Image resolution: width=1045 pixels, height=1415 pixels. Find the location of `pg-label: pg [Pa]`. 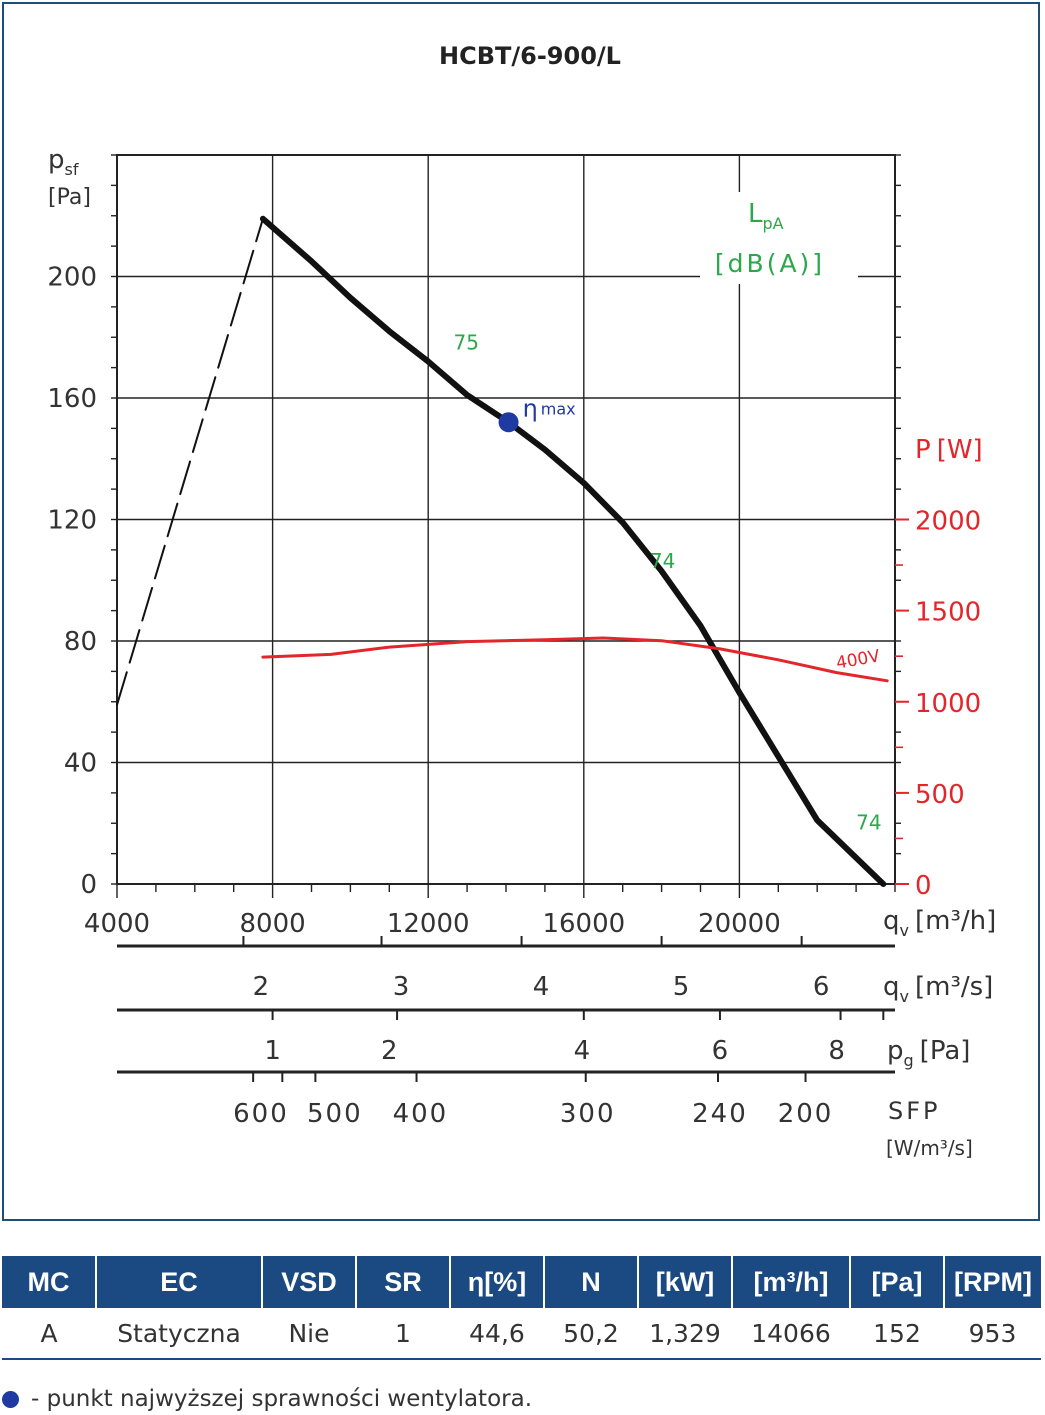

pg-label: pg [Pa] is located at coordinates (928, 1053).